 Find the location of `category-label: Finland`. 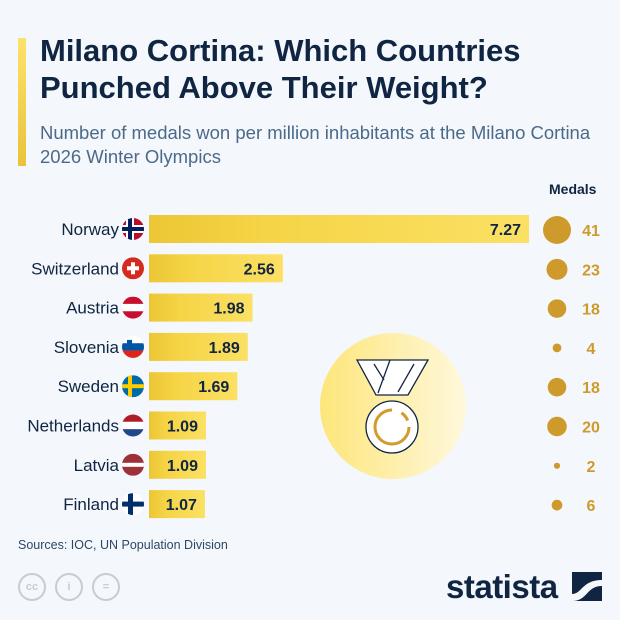

category-label: Finland is located at coordinates (91, 504).